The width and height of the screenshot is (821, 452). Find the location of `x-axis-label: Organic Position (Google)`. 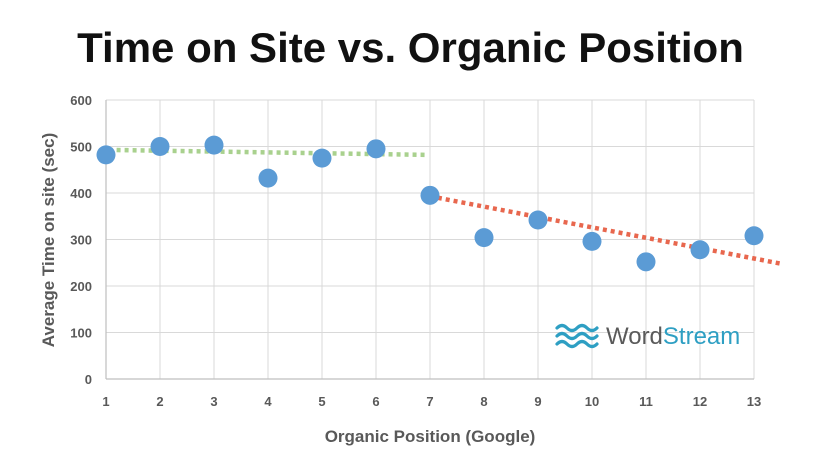

x-axis-label: Organic Position (Google) is located at coordinates (430, 436).